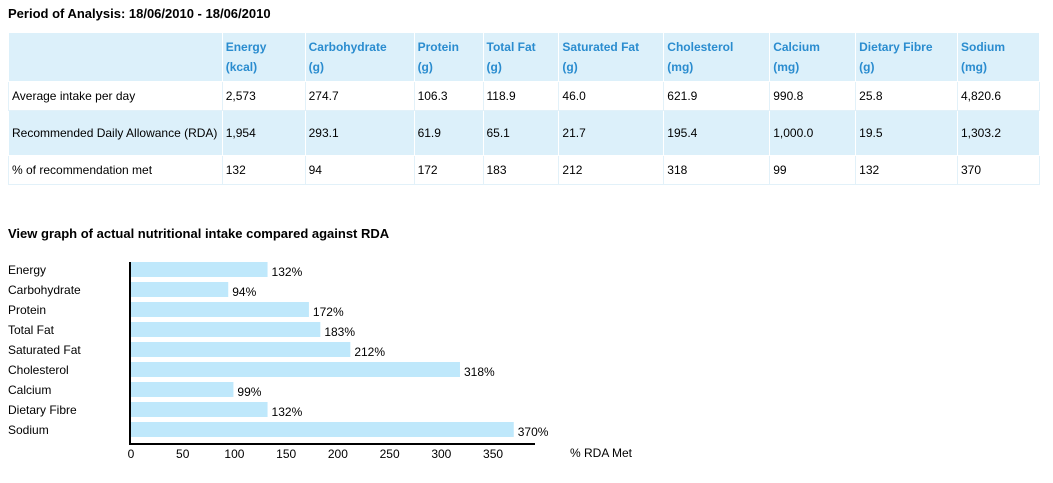  What do you see at coordinates (601, 453) in the screenshot?
I see `x-axis-label: % RDA Met` at bounding box center [601, 453].